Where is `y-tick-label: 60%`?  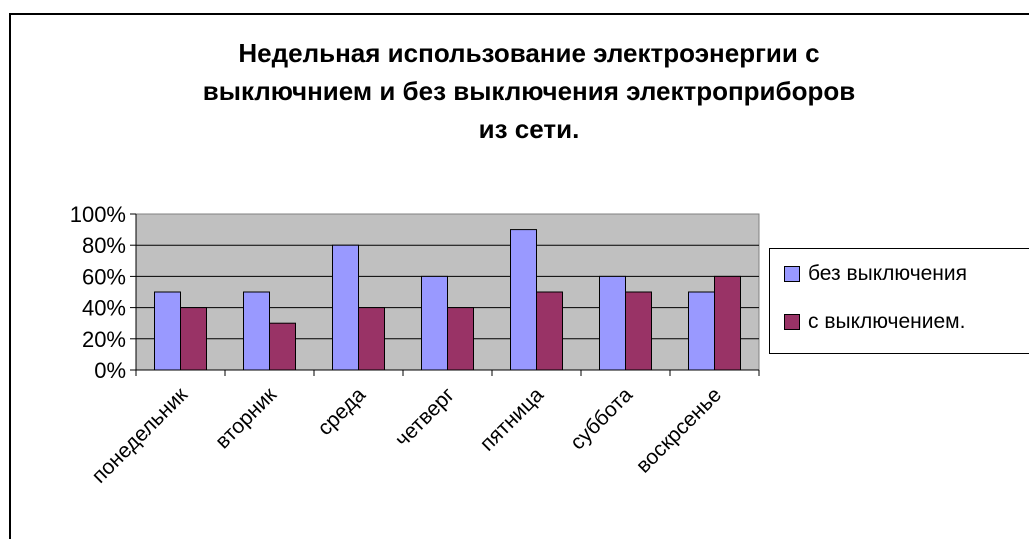
y-tick-label: 60% is located at coordinates (104, 276).